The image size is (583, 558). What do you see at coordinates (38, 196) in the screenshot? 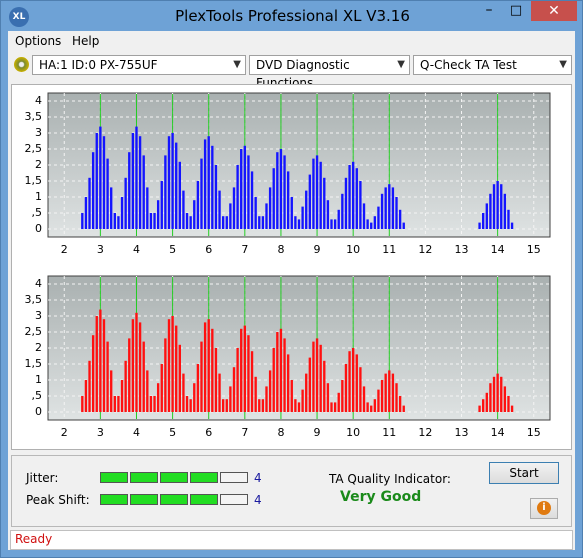
I see `y-tick-label: 1` at bounding box center [38, 196].